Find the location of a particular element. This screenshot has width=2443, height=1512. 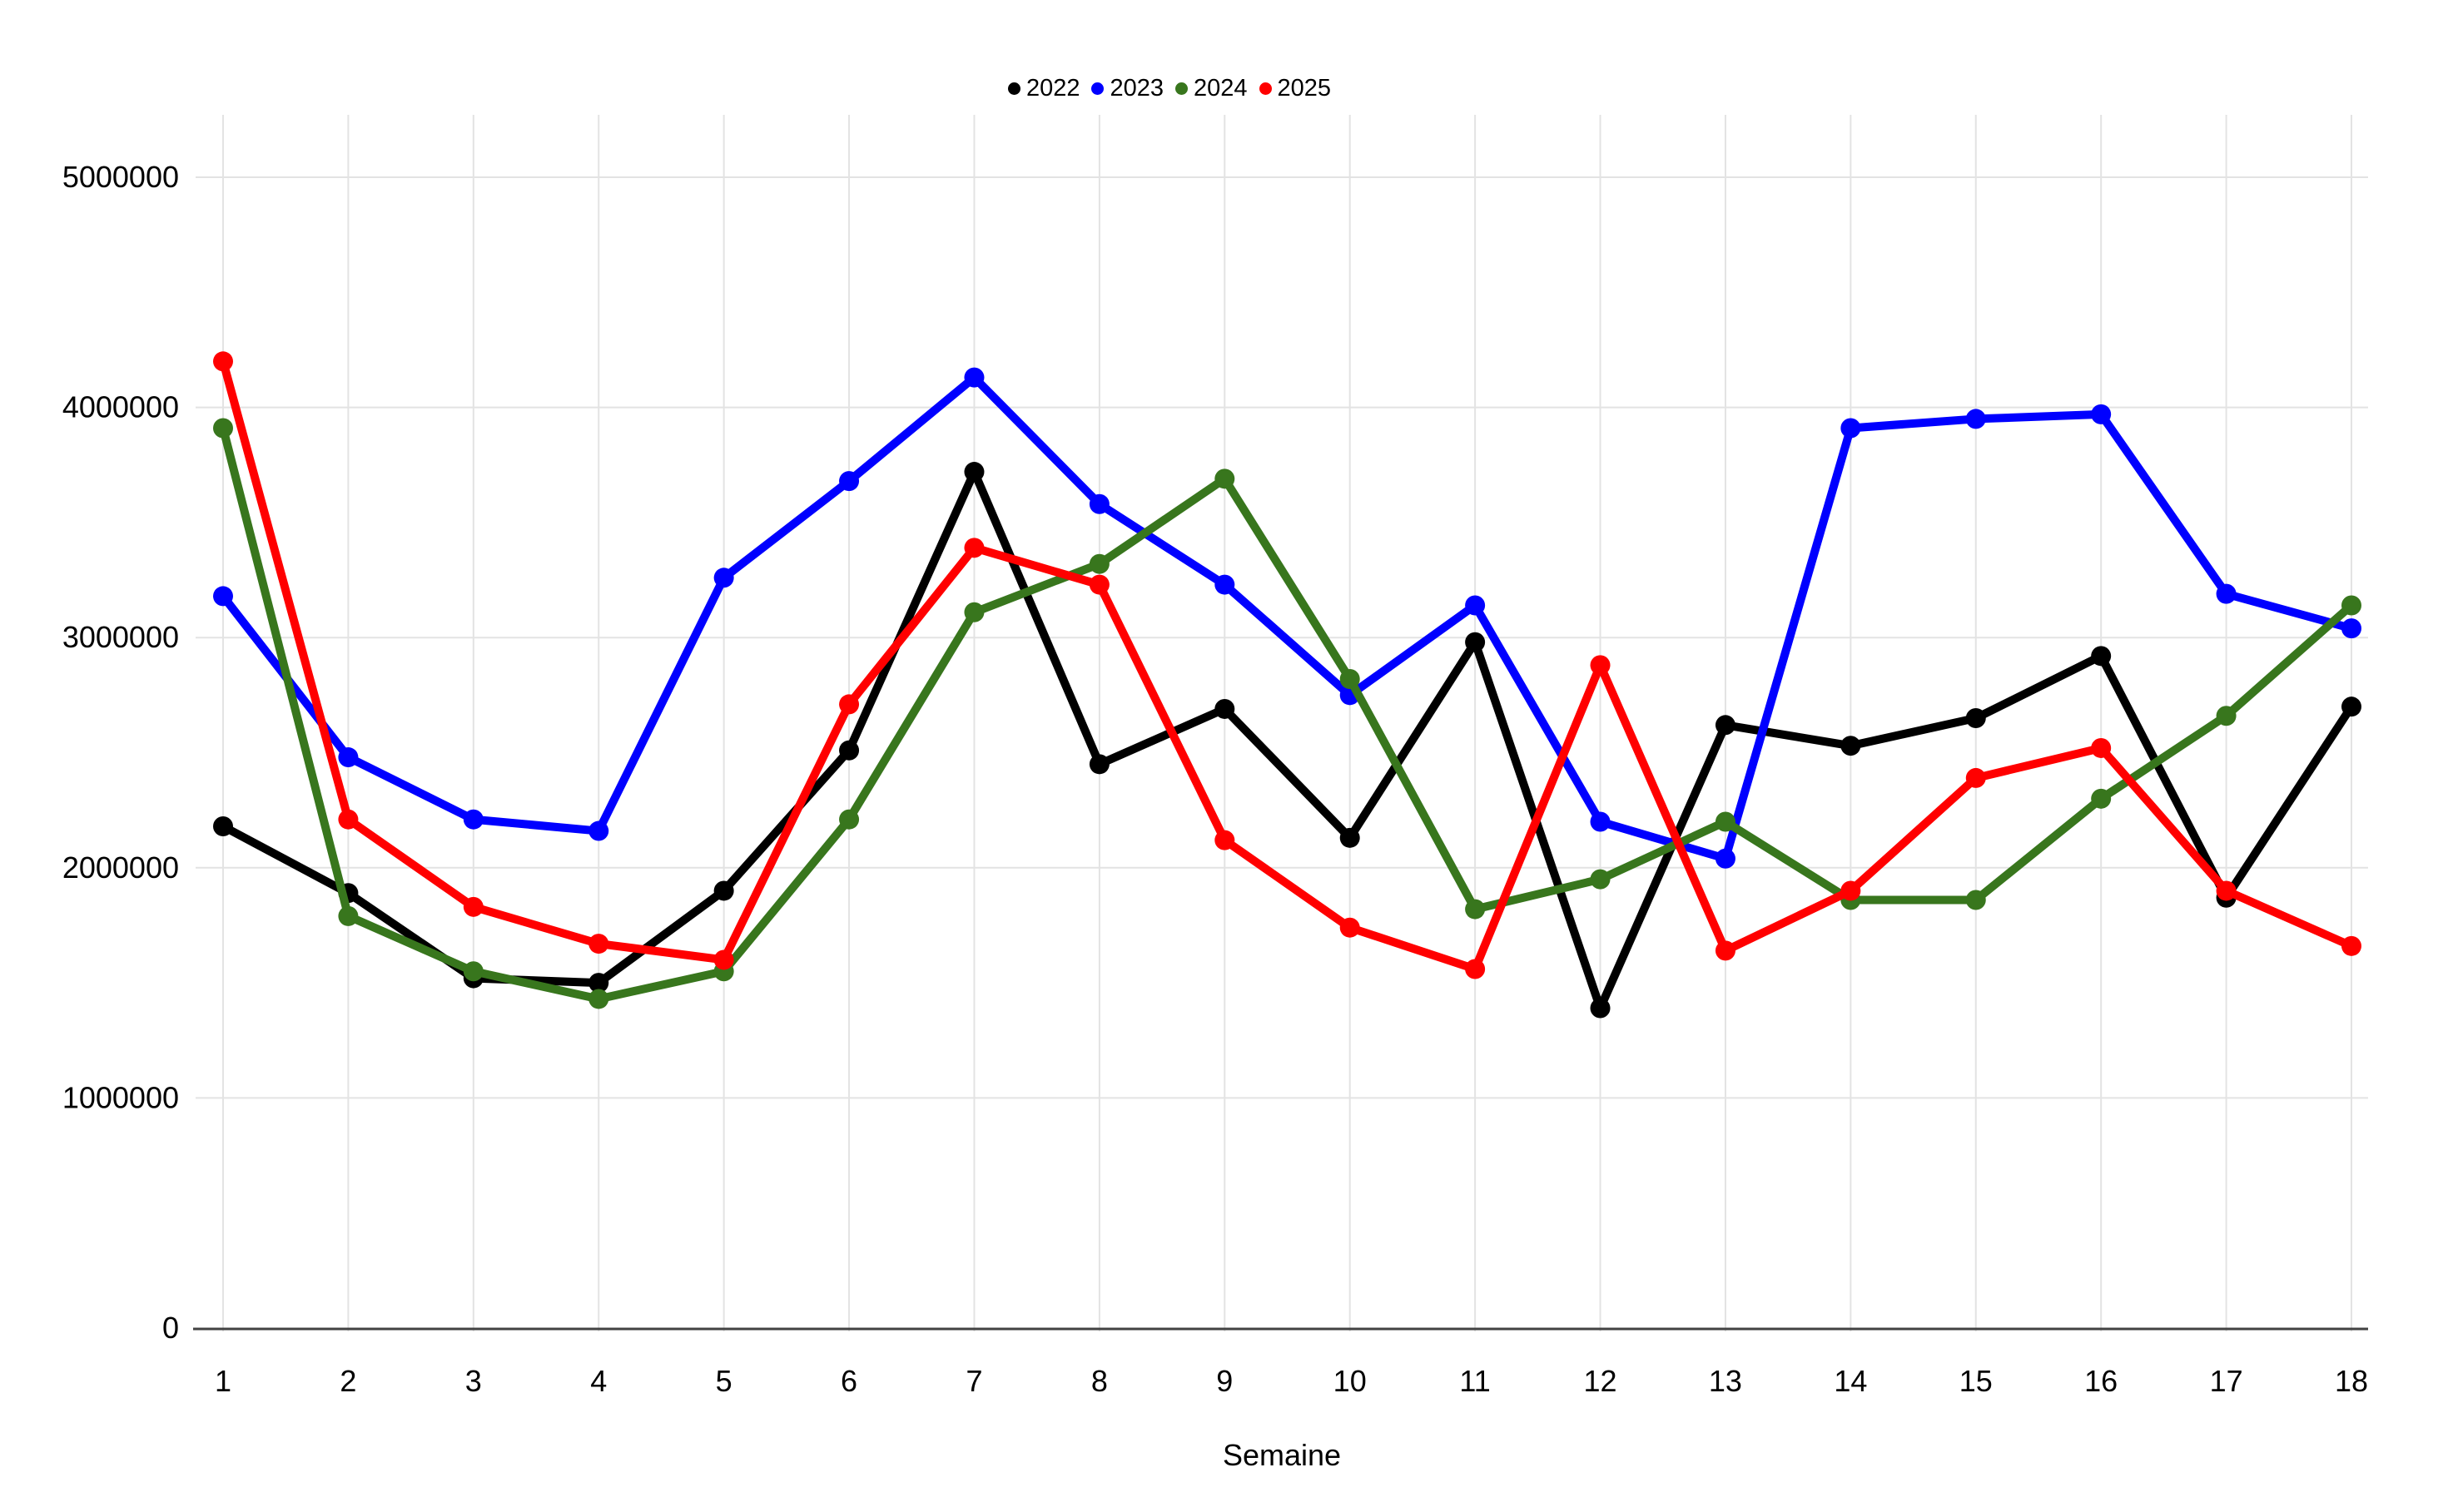

x-tick-label: 6 is located at coordinates (849, 1381).